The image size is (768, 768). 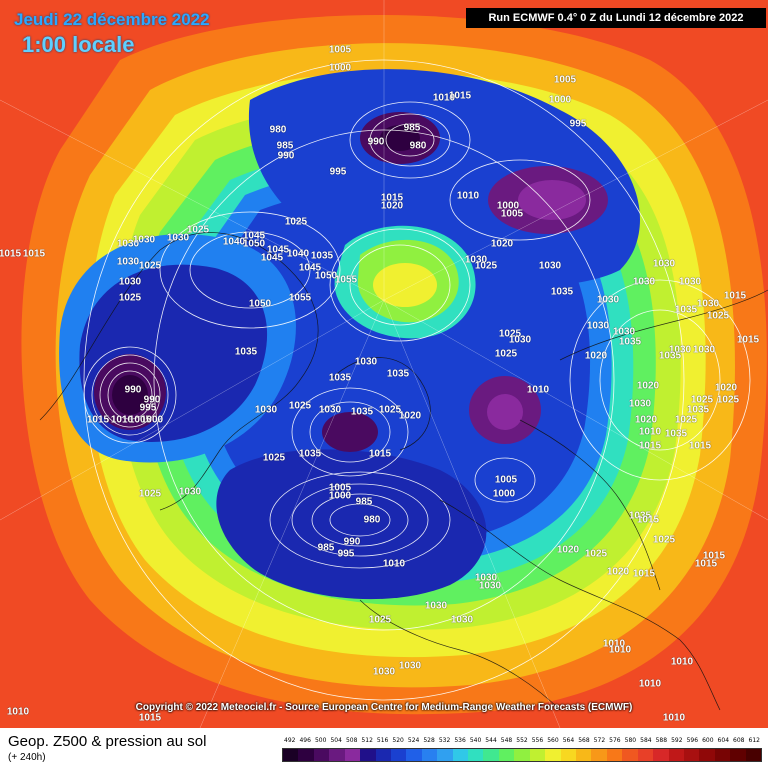 What do you see at coordinates (364, 502) in the screenshot?
I see `pressure-label: 985` at bounding box center [364, 502].